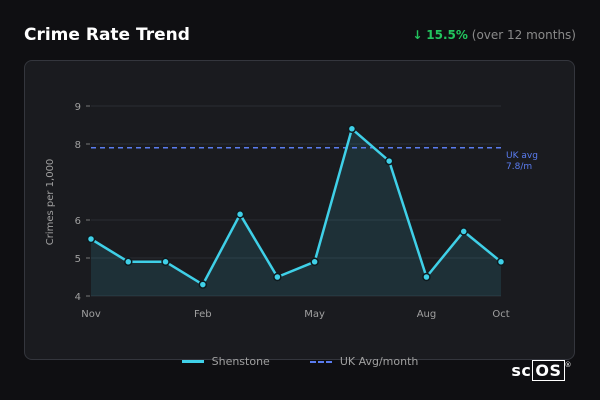 Image resolution: width=600 pixels, height=400 pixels. I want to click on y-tick-label: 5, so click(78, 259).